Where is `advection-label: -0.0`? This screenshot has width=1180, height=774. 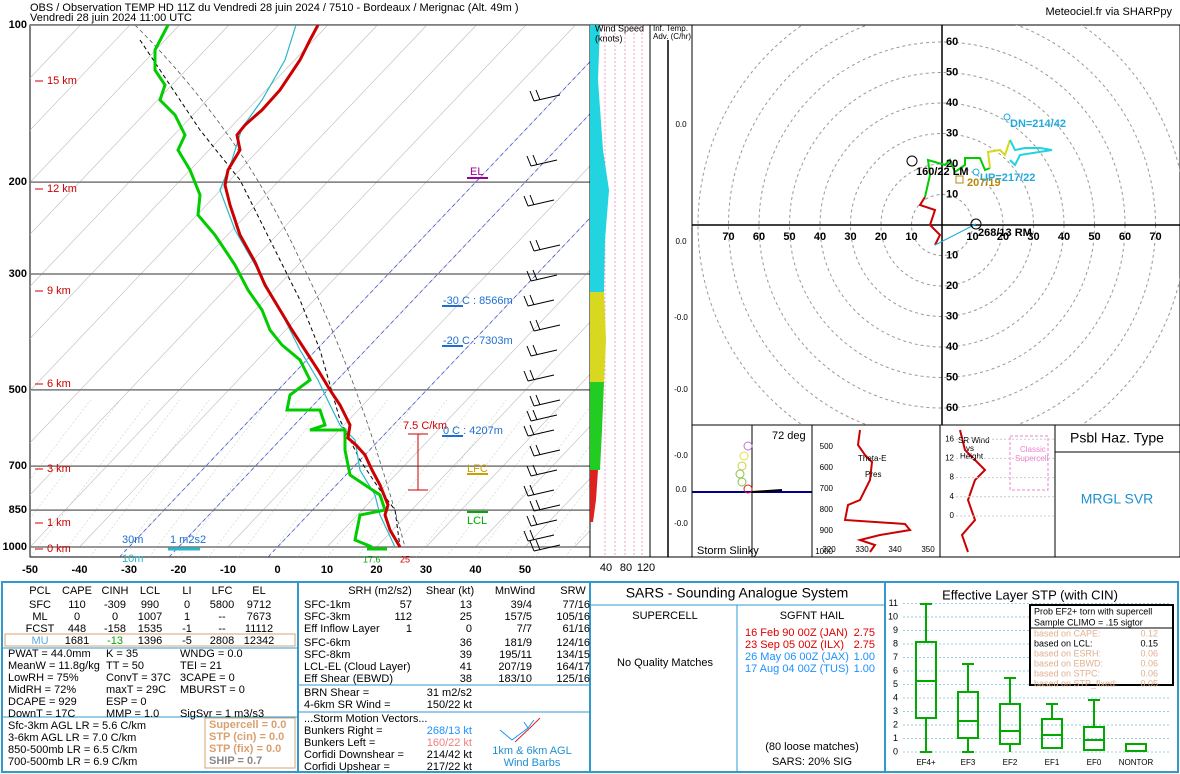 advection-label: -0.0 is located at coordinates (681, 317).